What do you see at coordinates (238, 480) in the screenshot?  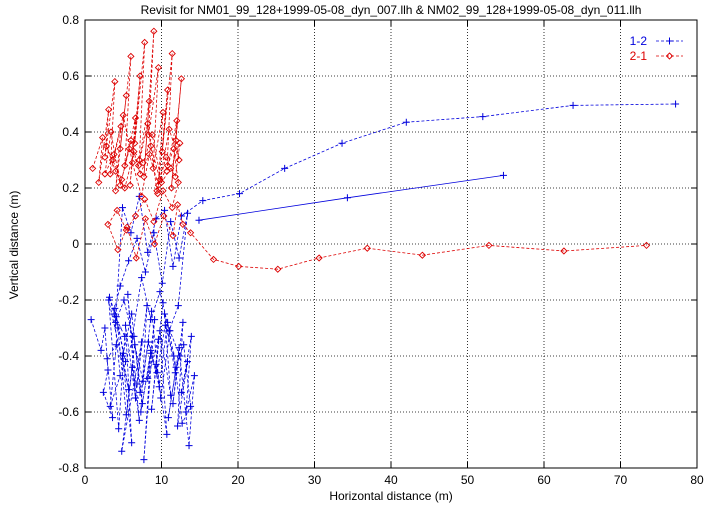 I see `x-tick-label: 20` at bounding box center [238, 480].